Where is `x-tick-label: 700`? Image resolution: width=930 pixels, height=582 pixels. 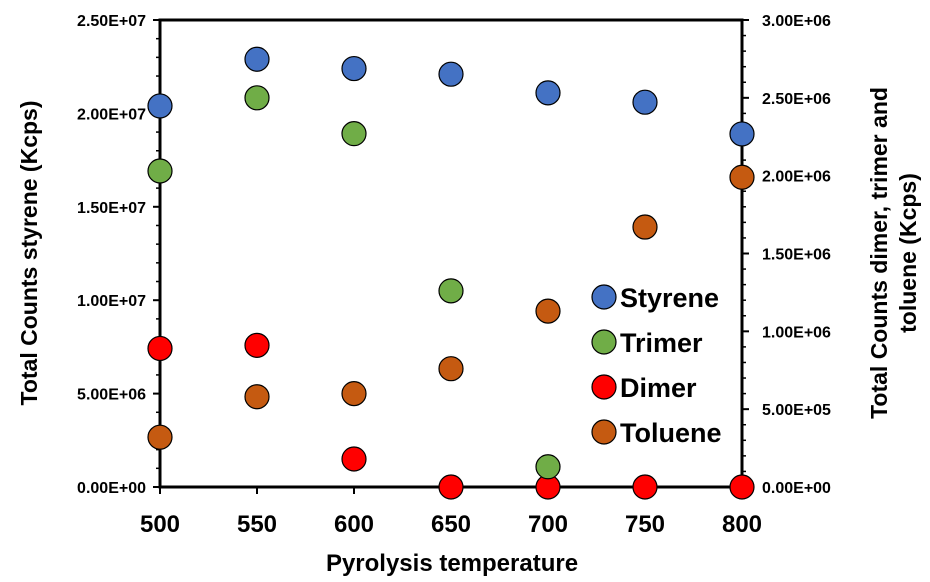 x-tick-label: 700 is located at coordinates (548, 524).